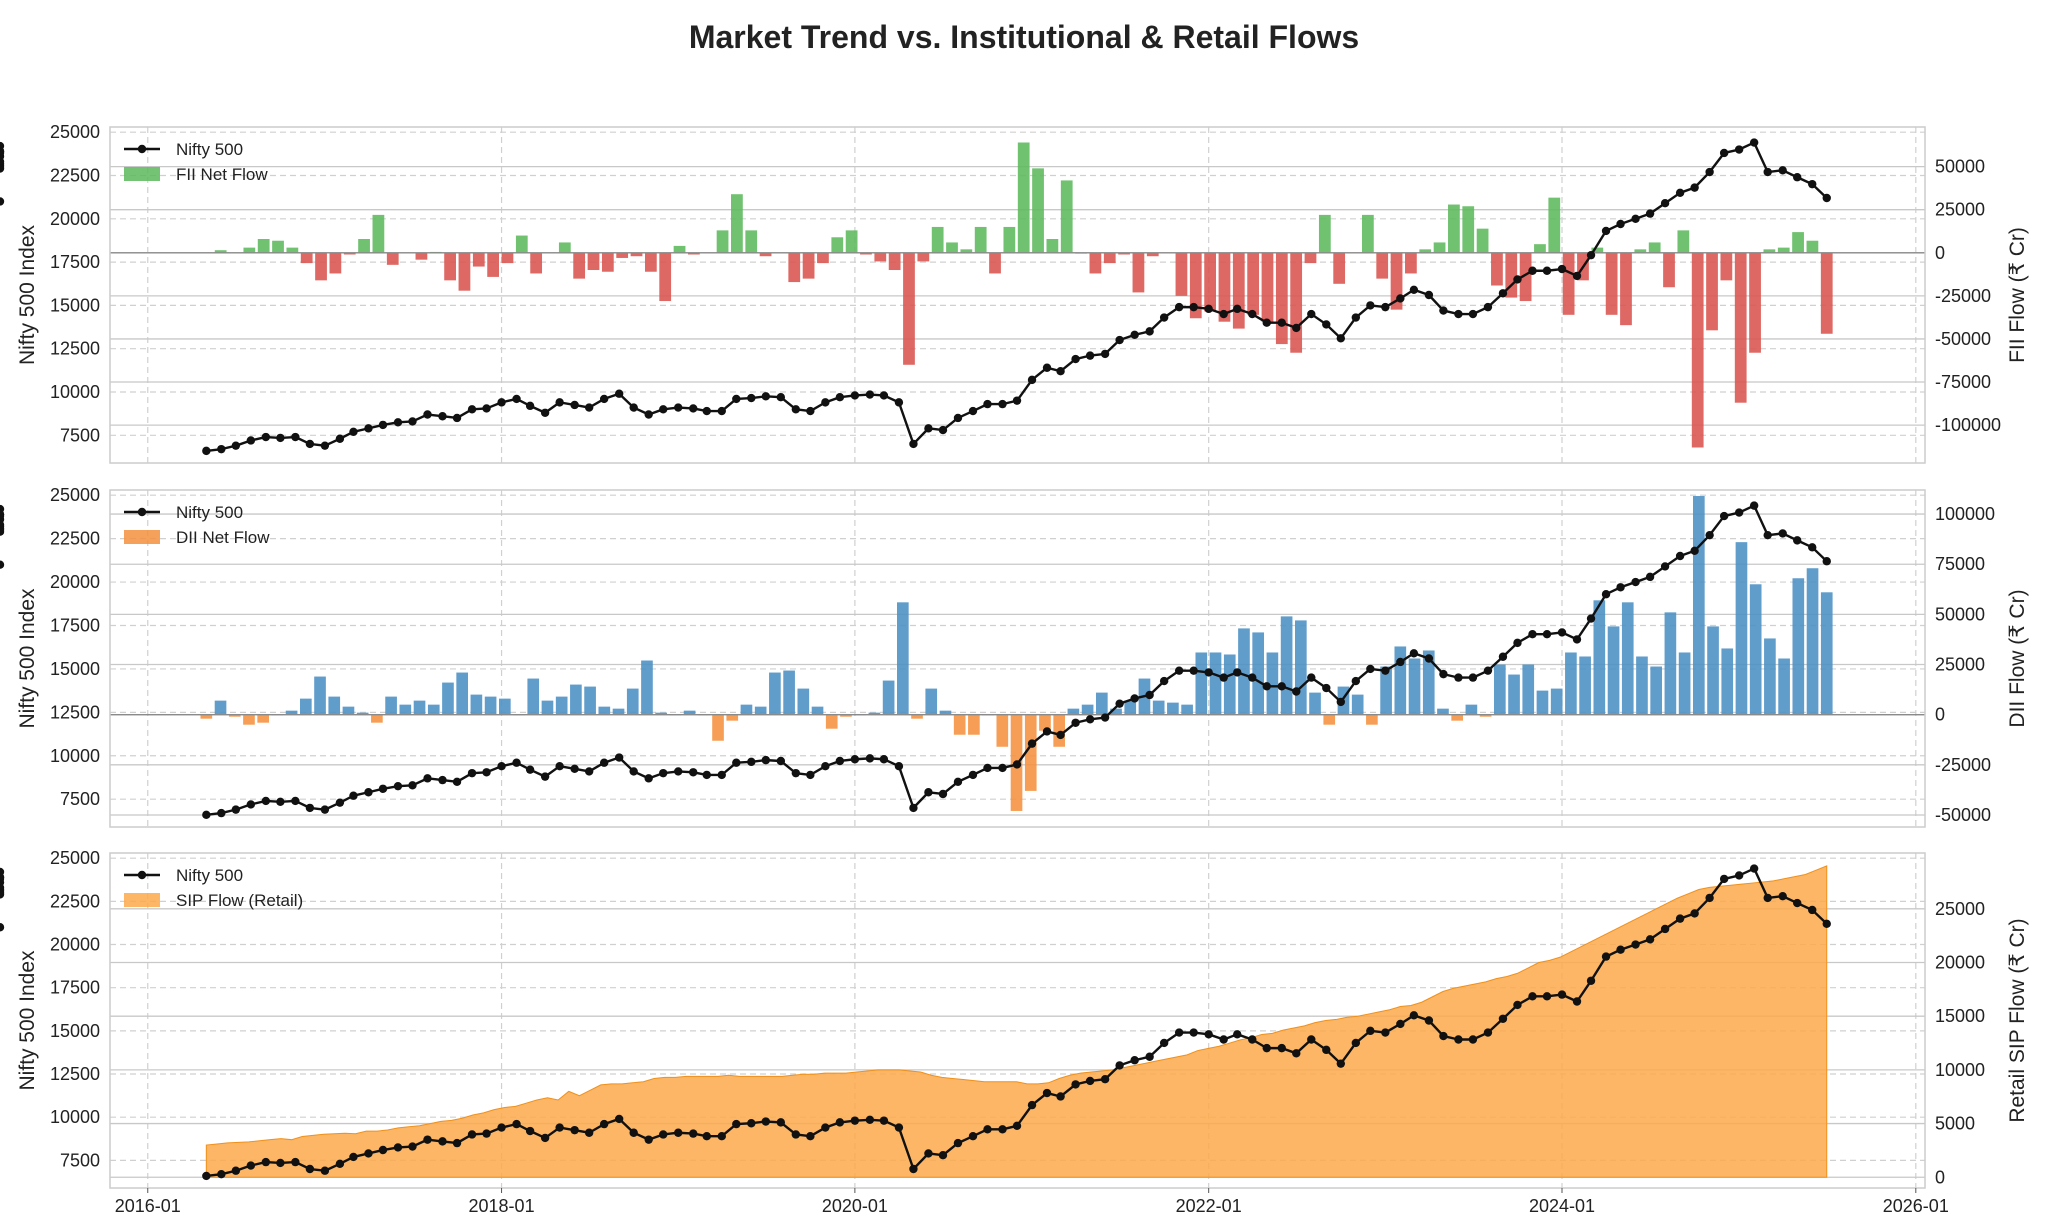 Image resolution: width=2048 pixels, height=1229 pixels. I want to click on y-tick-label: 10000, so click(75, 756).